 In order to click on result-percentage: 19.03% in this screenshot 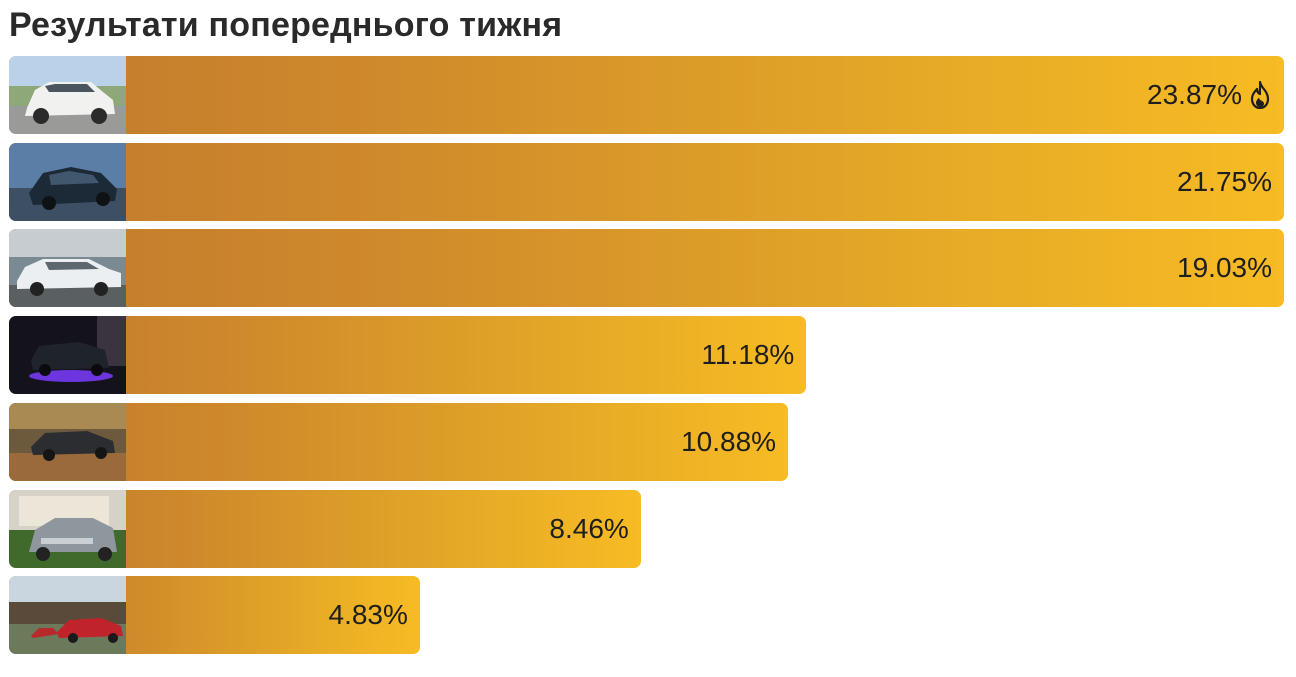, I will do `click(1224, 268)`.